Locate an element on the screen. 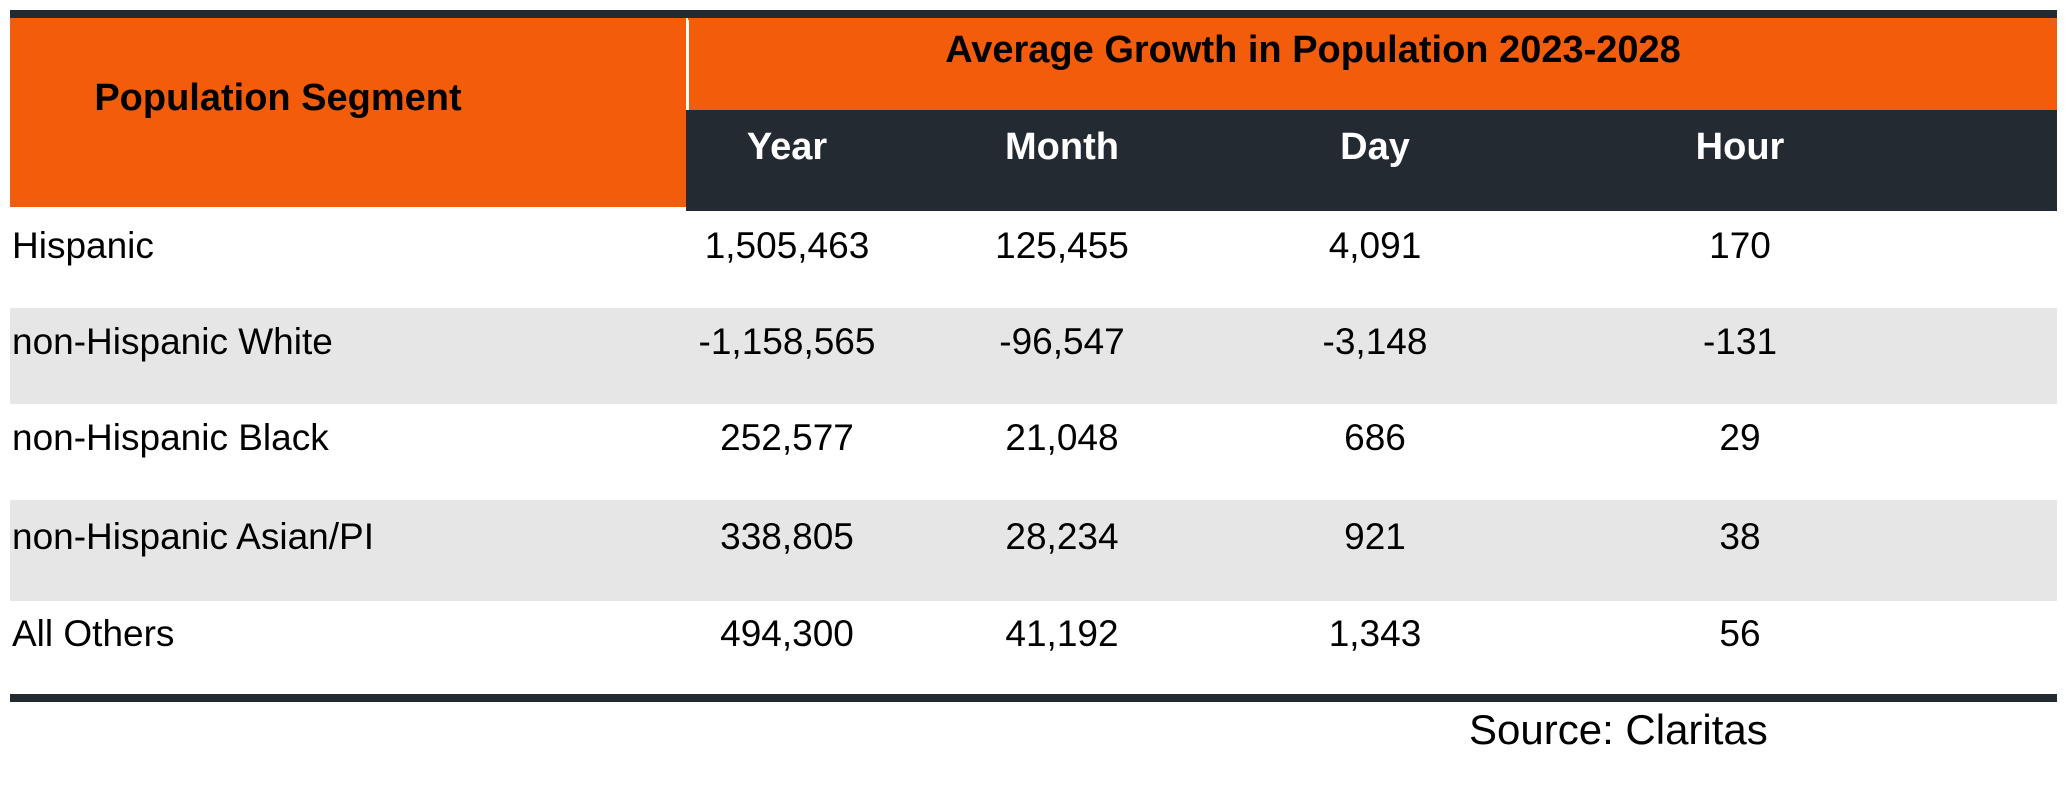 The width and height of the screenshot is (2070, 786). segment-header: Population Segment is located at coordinates (278, 97).